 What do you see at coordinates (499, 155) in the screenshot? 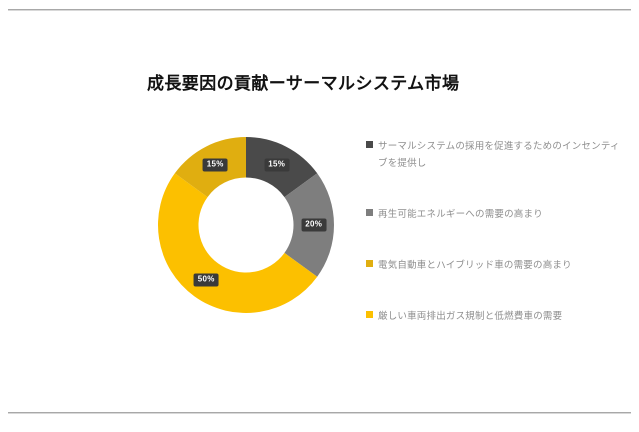
I see `legend-label-0: サーマルシステムの採用を促進するためのインセンティブを提供し` at bounding box center [499, 155].